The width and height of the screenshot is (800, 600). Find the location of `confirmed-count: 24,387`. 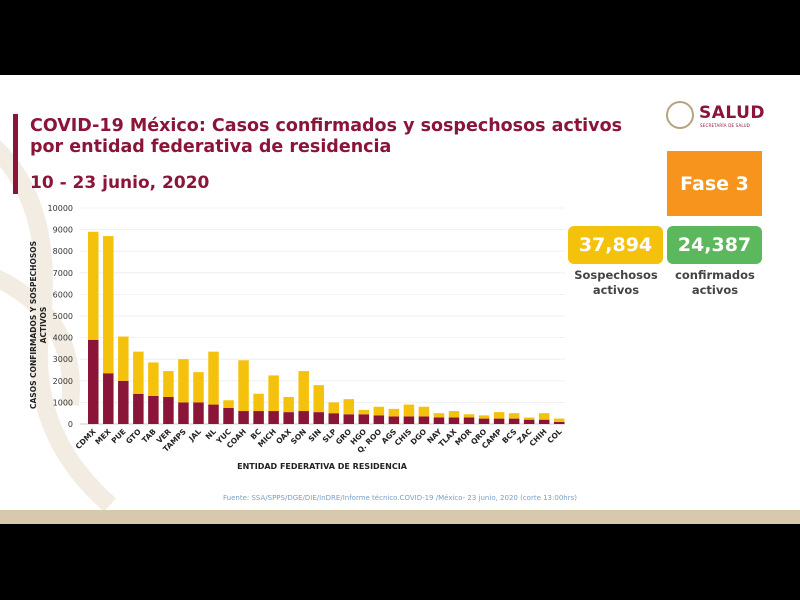

confirmed-count: 24,387 is located at coordinates (714, 245).